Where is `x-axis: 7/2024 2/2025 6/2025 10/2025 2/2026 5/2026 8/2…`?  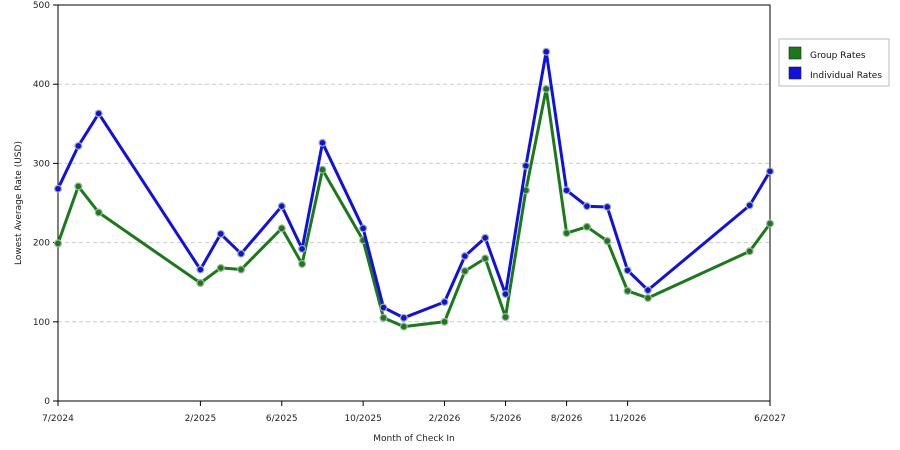
x-axis: 7/2024 2/2025 6/2025 10/2025 2/2026 5/2026 8/2… is located at coordinates (414, 412).